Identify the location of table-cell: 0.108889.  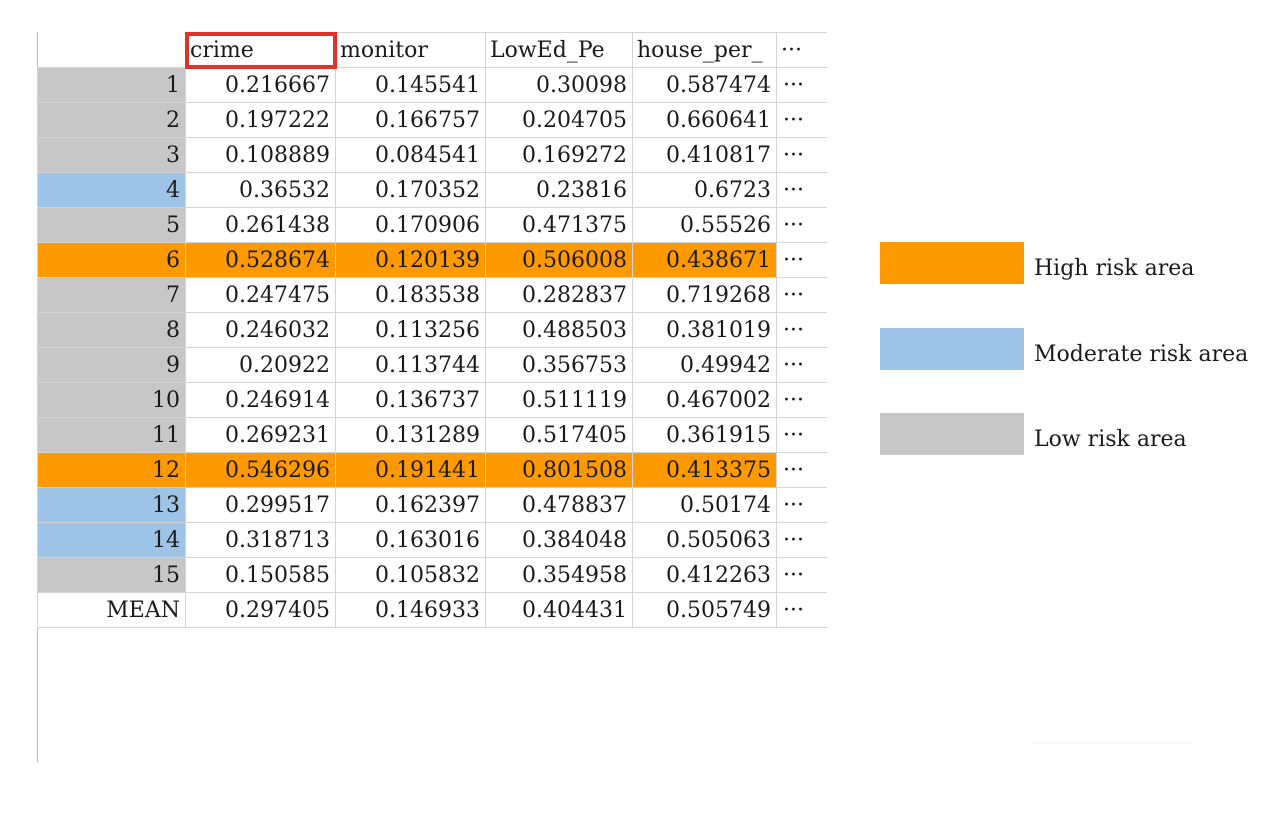
(260, 155).